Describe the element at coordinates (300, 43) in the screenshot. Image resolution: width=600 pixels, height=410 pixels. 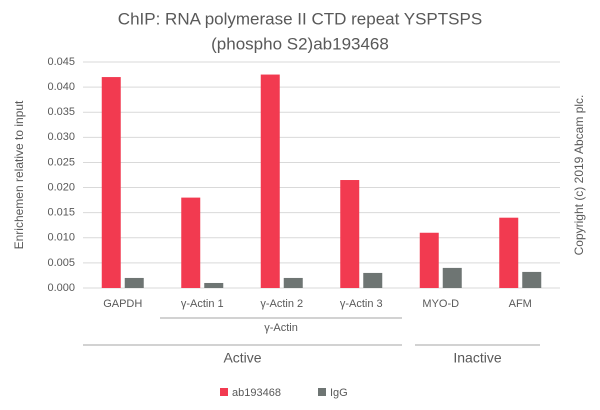
I see `chart-subtitle: (phospho S2)ab193468` at that location.